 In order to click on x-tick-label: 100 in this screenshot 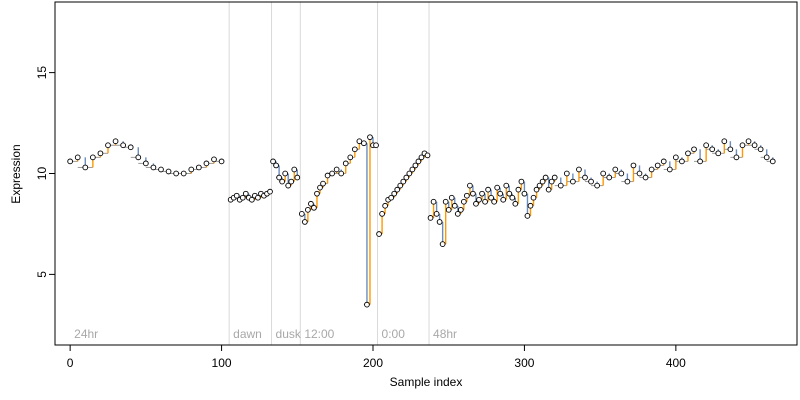, I will do `click(222, 363)`.